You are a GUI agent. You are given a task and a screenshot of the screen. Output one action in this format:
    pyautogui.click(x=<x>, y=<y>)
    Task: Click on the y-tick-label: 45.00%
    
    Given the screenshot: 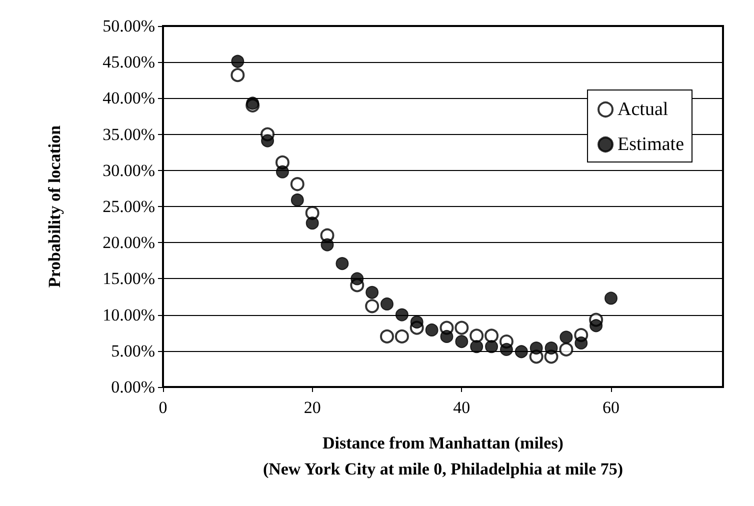 What is the action you would take?
    pyautogui.click(x=128, y=62)
    